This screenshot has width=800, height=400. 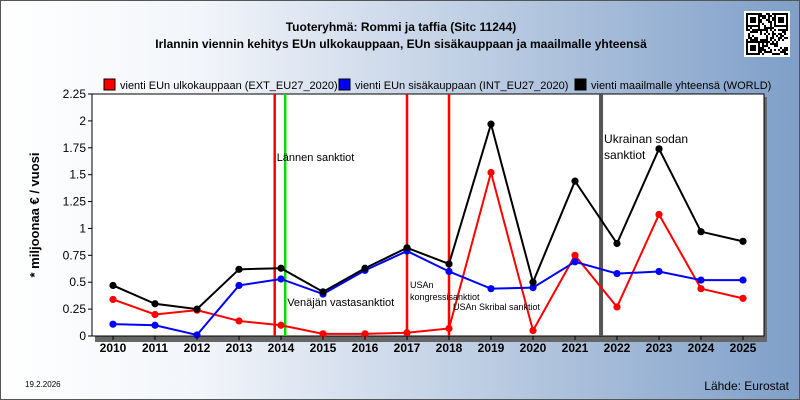 I want to click on legend-swatch-world, so click(x=580, y=84).